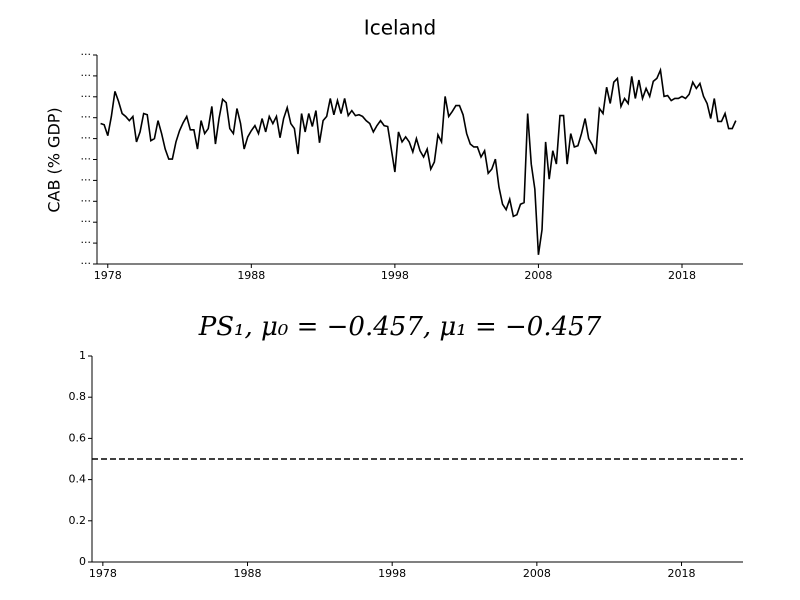 The height and width of the screenshot is (600, 800). Describe the element at coordinates (54, 159) in the screenshot. I see `y-axis-label: CAB (% GDP)` at that location.